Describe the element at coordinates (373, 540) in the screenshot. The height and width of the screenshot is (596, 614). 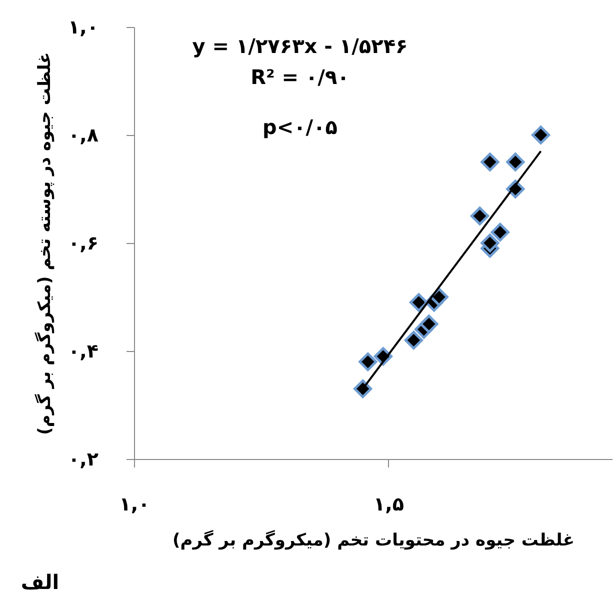
I see `x-axis-title: غلظت جیوه در محتویات تخم (میکروگرم بر گرم)` at that location.